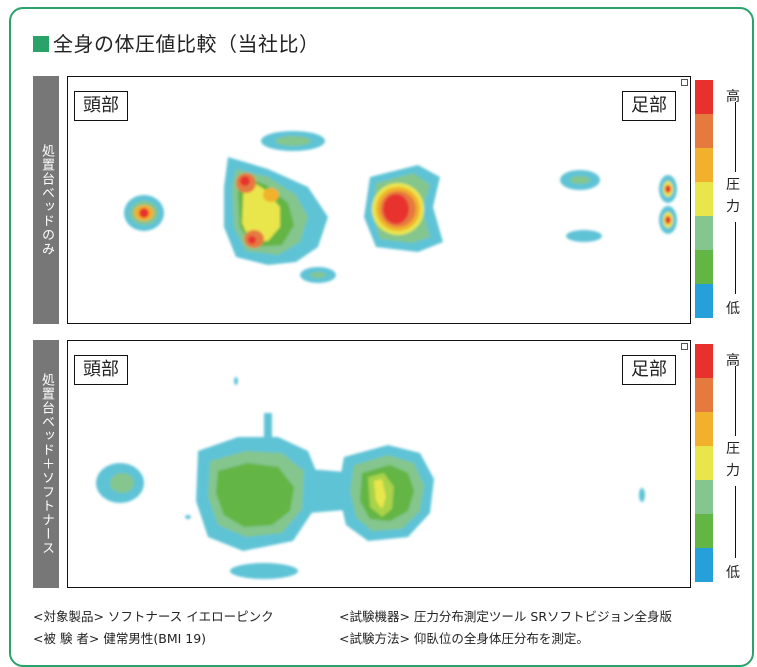 Image resolution: width=757 pixels, height=667 pixels. I want to click on page-title: 全身の体圧値比較（当社比）, so click(176, 42).